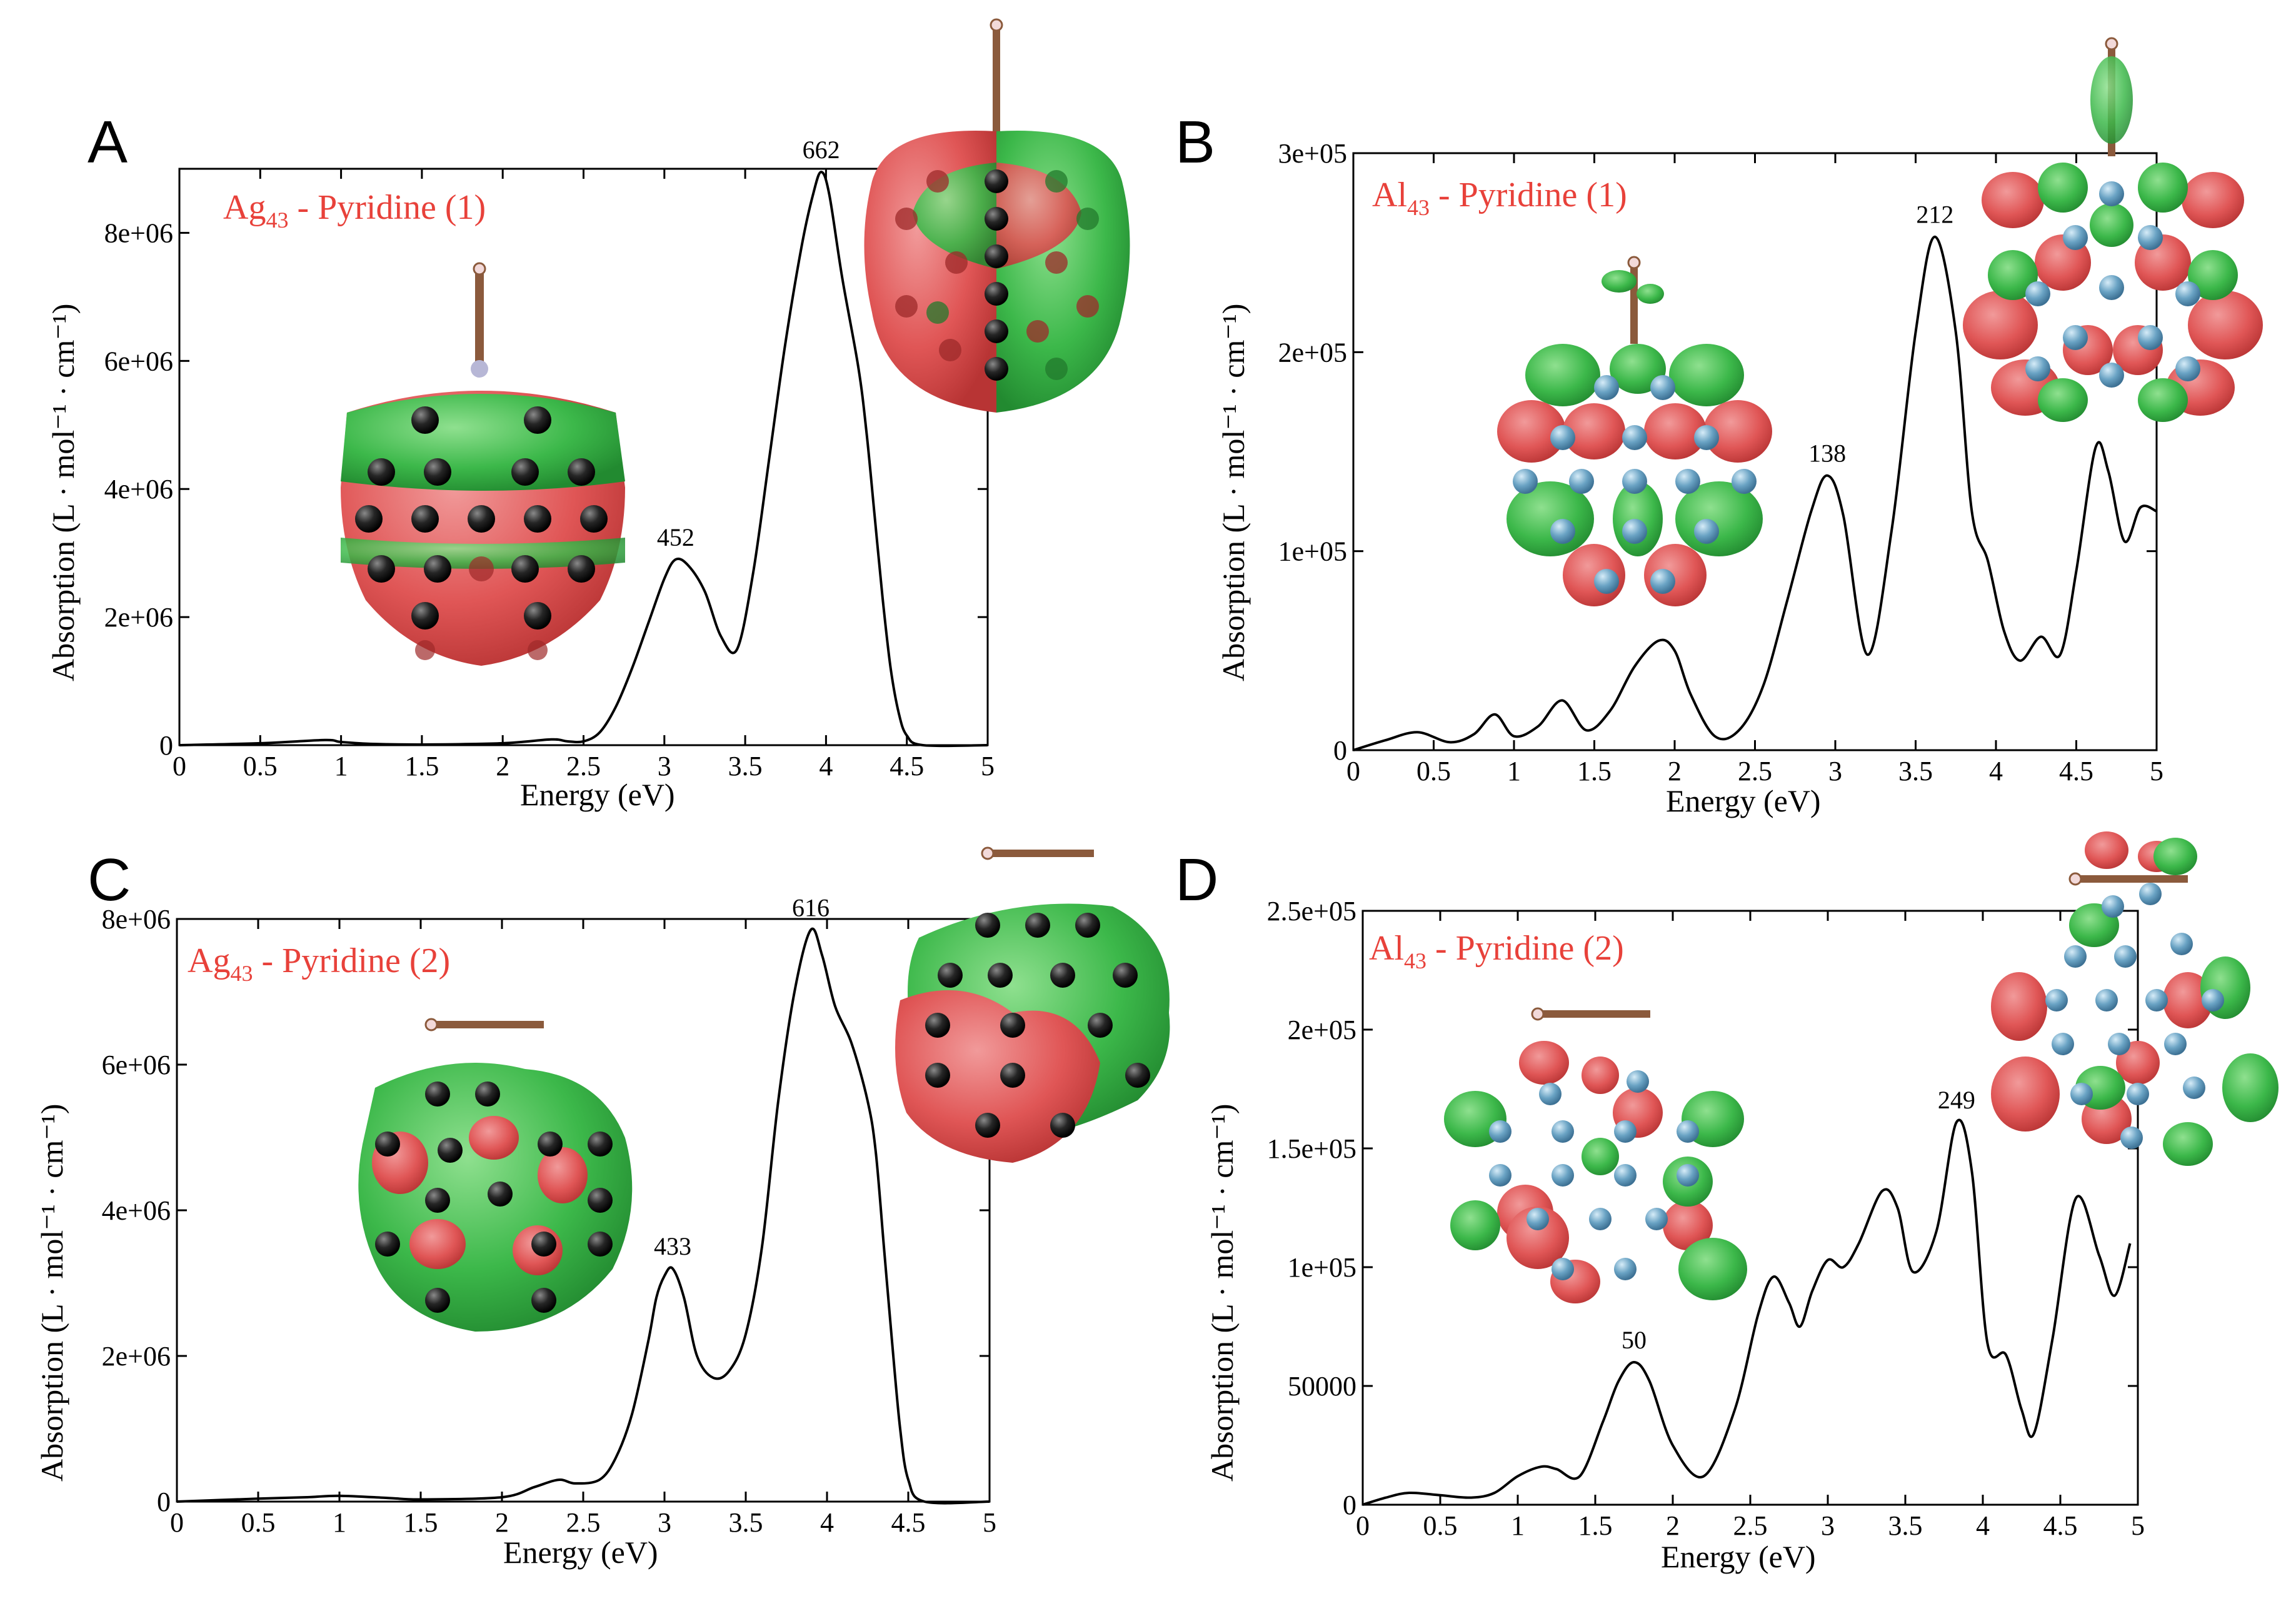 This screenshot has height=1601, width=2296. Describe the element at coordinates (664, 1522) in the screenshot. I see `chart-c-x-tick-label: 3` at that location.